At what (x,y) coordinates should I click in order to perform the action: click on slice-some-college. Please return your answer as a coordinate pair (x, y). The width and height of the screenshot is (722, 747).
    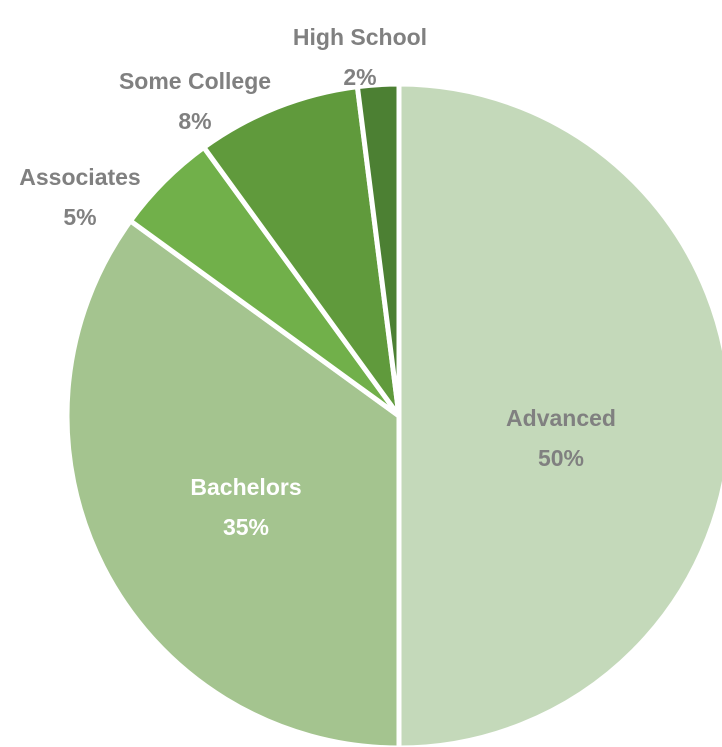
    Looking at the image, I should click on (301, 251).